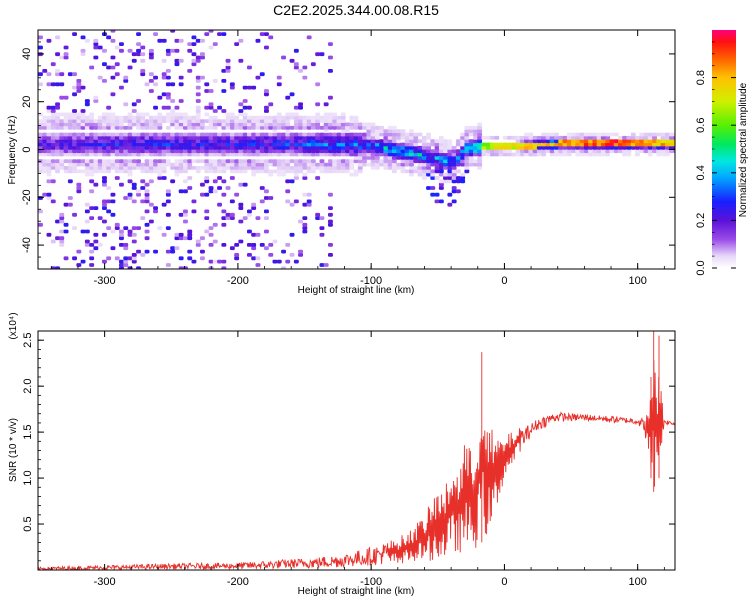  I want to click on spectrogram-y-tick-label: -20, so click(27, 197).